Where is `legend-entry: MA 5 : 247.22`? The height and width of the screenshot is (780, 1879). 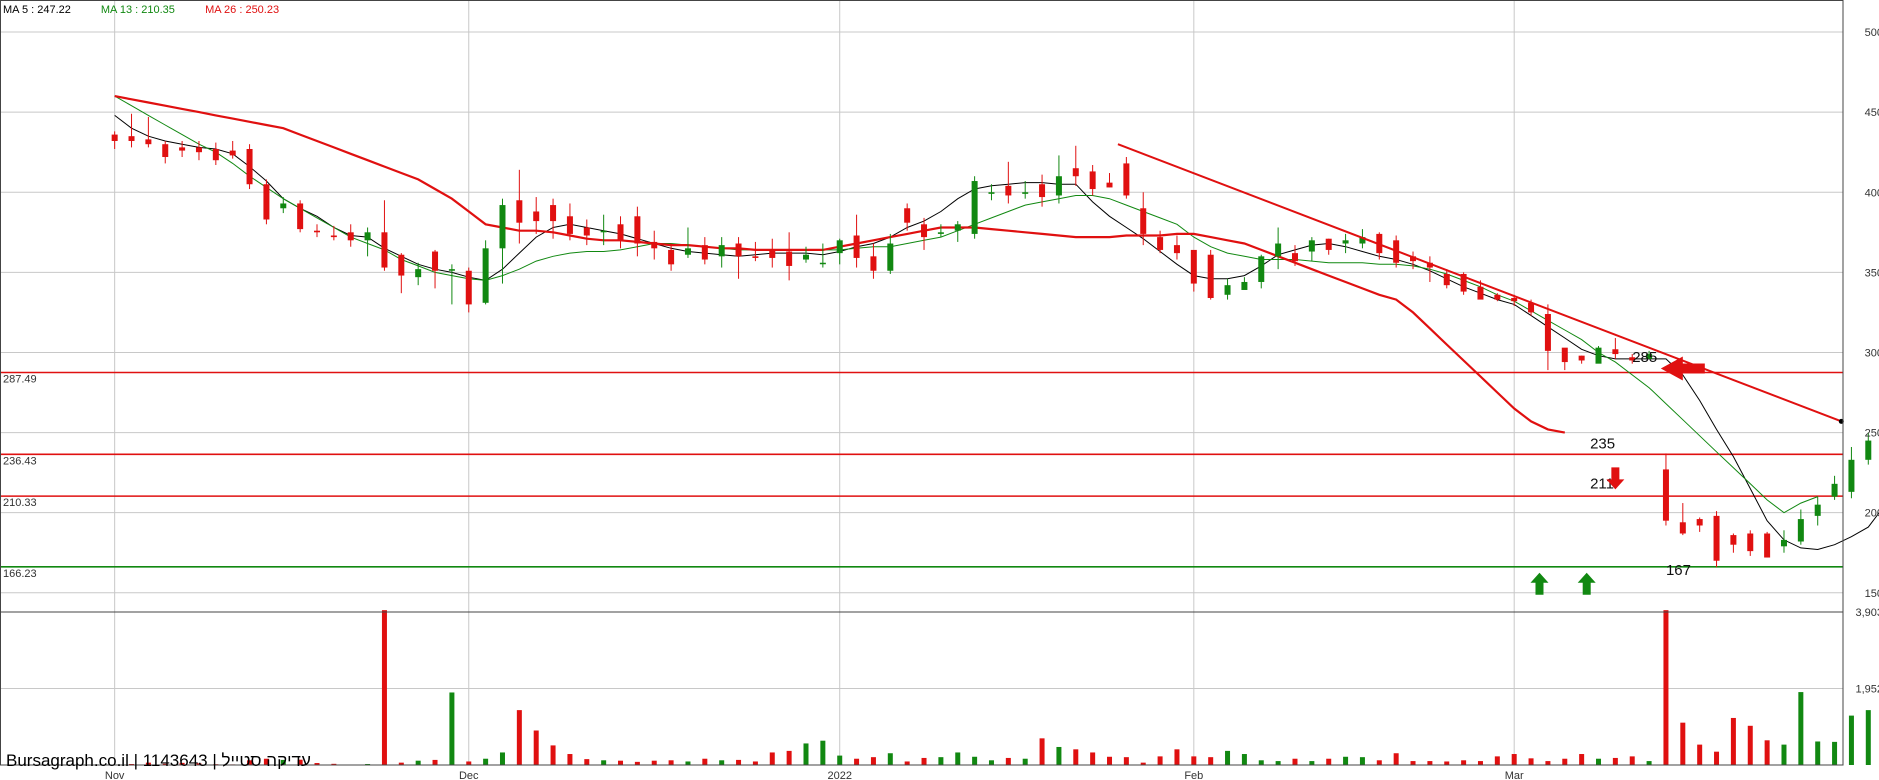 legend-entry: MA 5 : 247.22 is located at coordinates (37, 10).